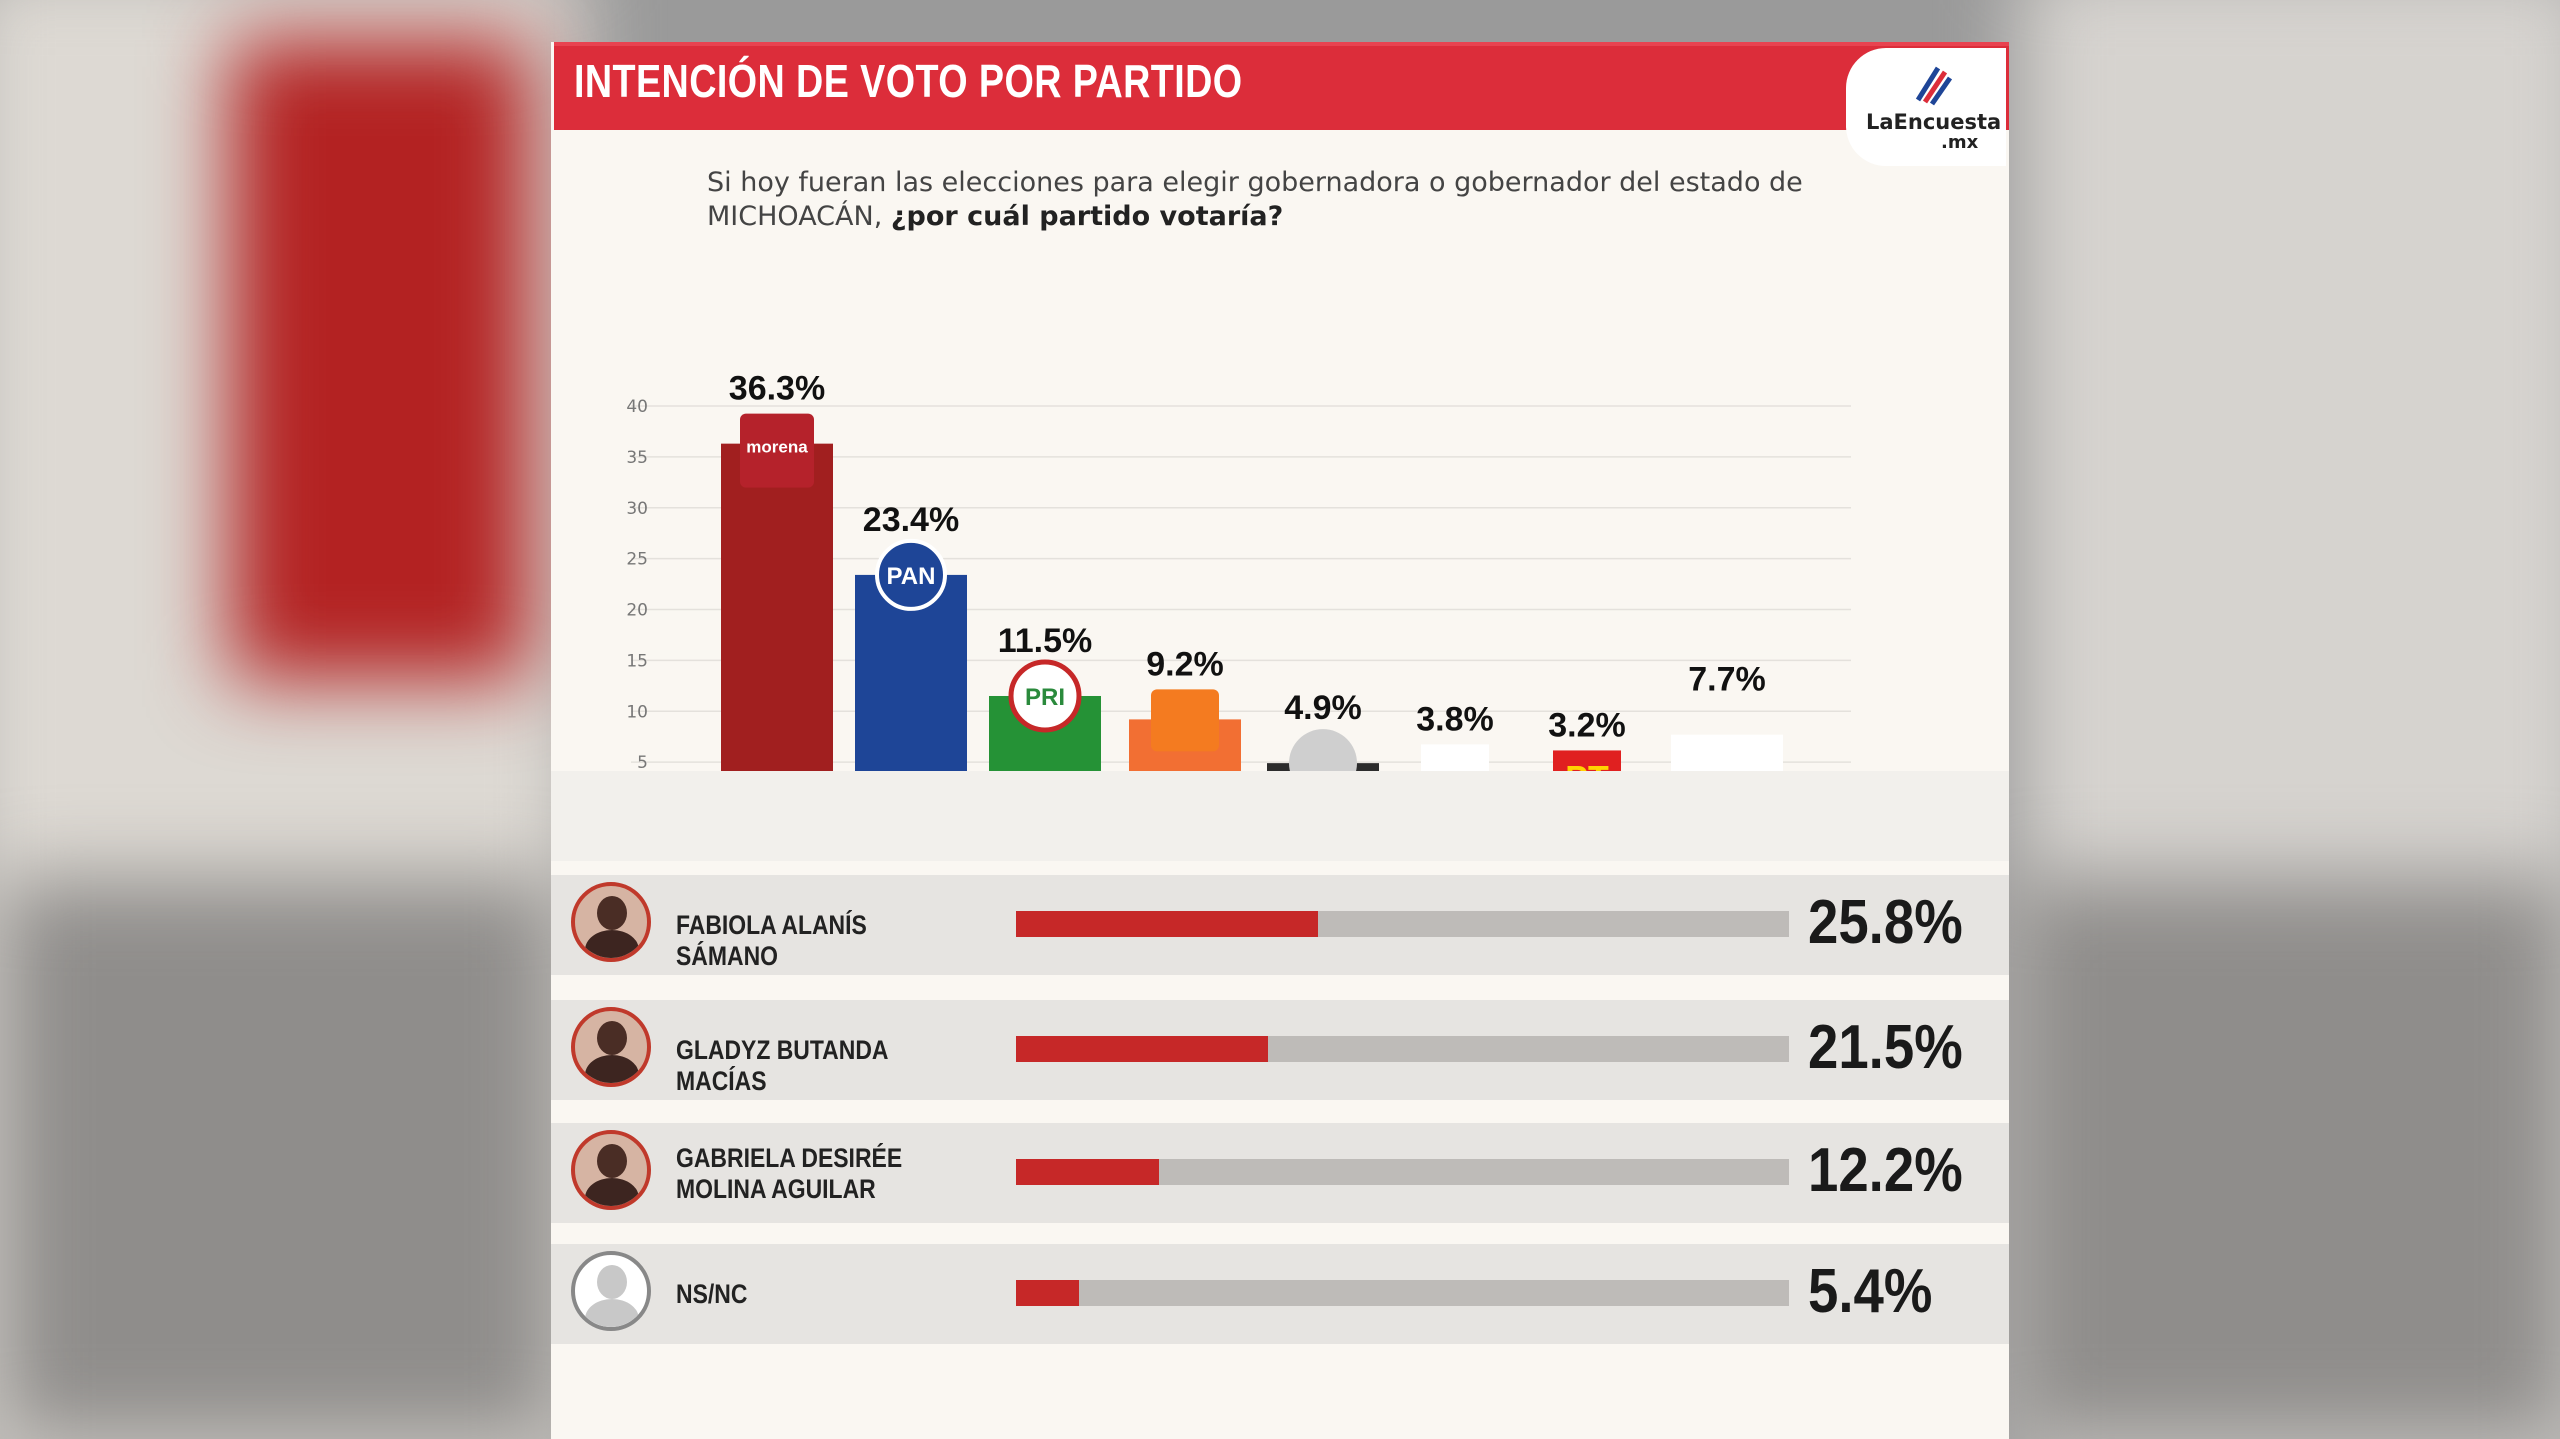 This screenshot has height=1439, width=2560. I want to click on y-tick-label: 30, so click(637, 509).